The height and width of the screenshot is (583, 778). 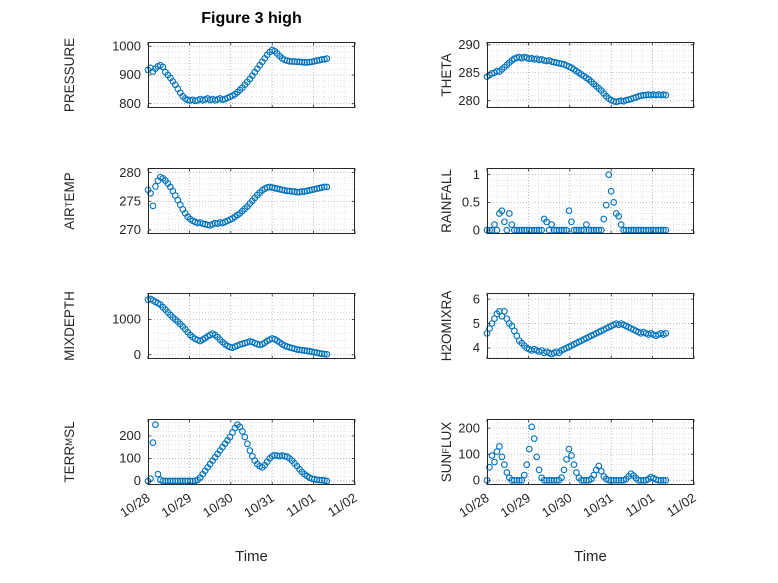 What do you see at coordinates (576, 332) in the screenshot?
I see `h2omixra-markers` at bounding box center [576, 332].